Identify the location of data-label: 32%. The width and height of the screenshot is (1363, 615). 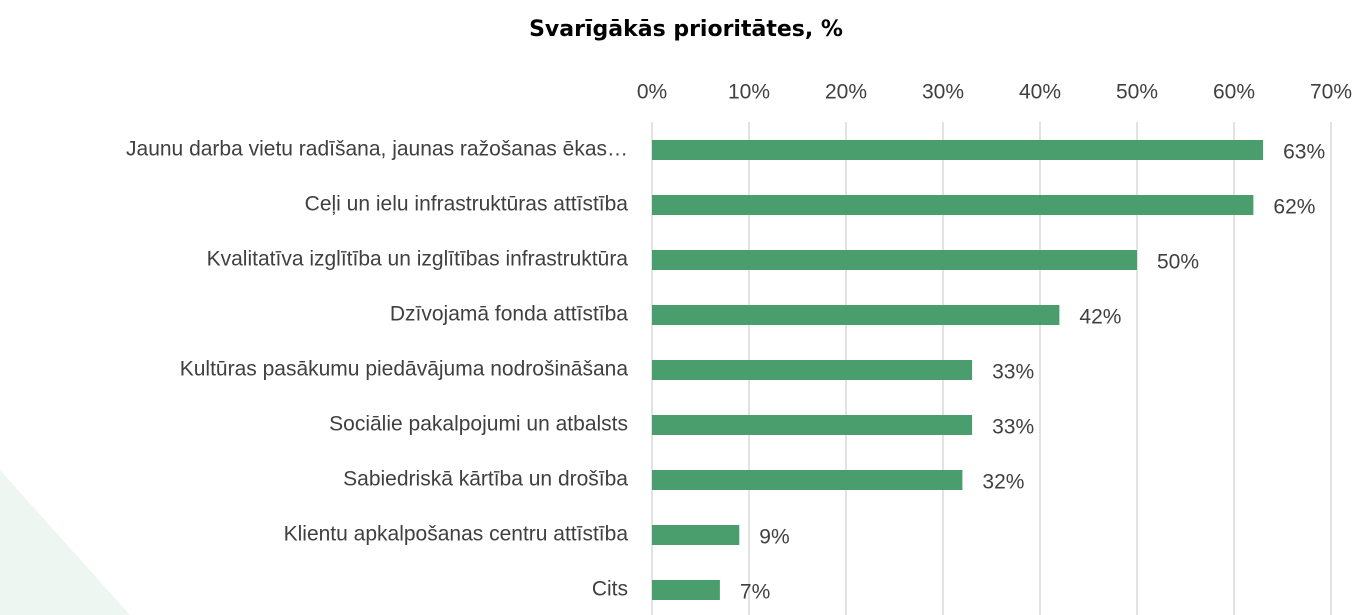
(1003, 482).